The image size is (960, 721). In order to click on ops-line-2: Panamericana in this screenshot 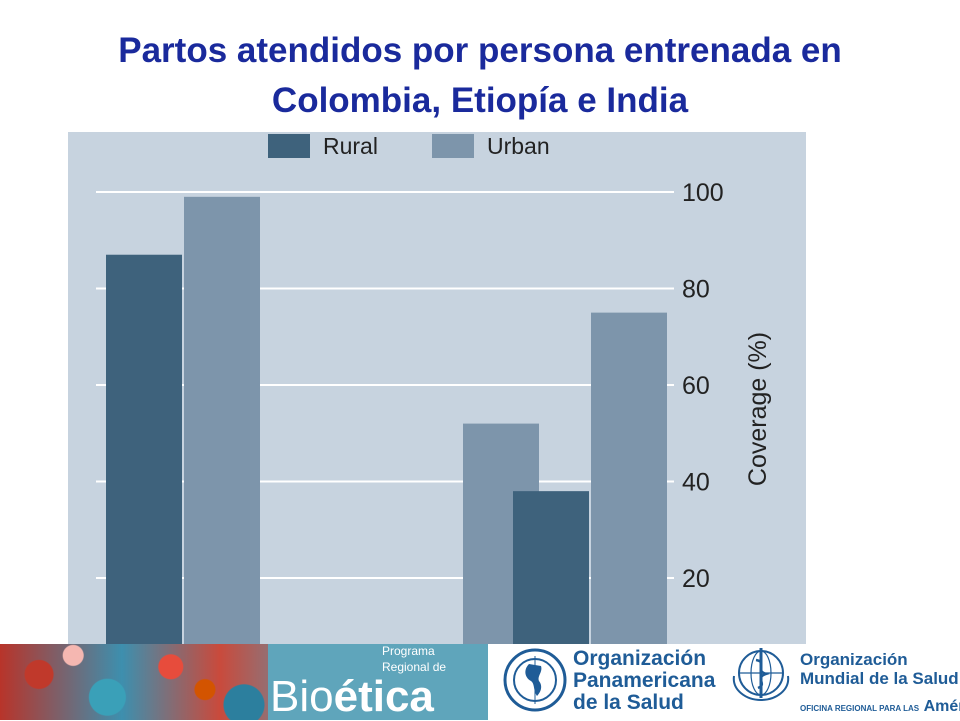, I will do `click(644, 680)`.